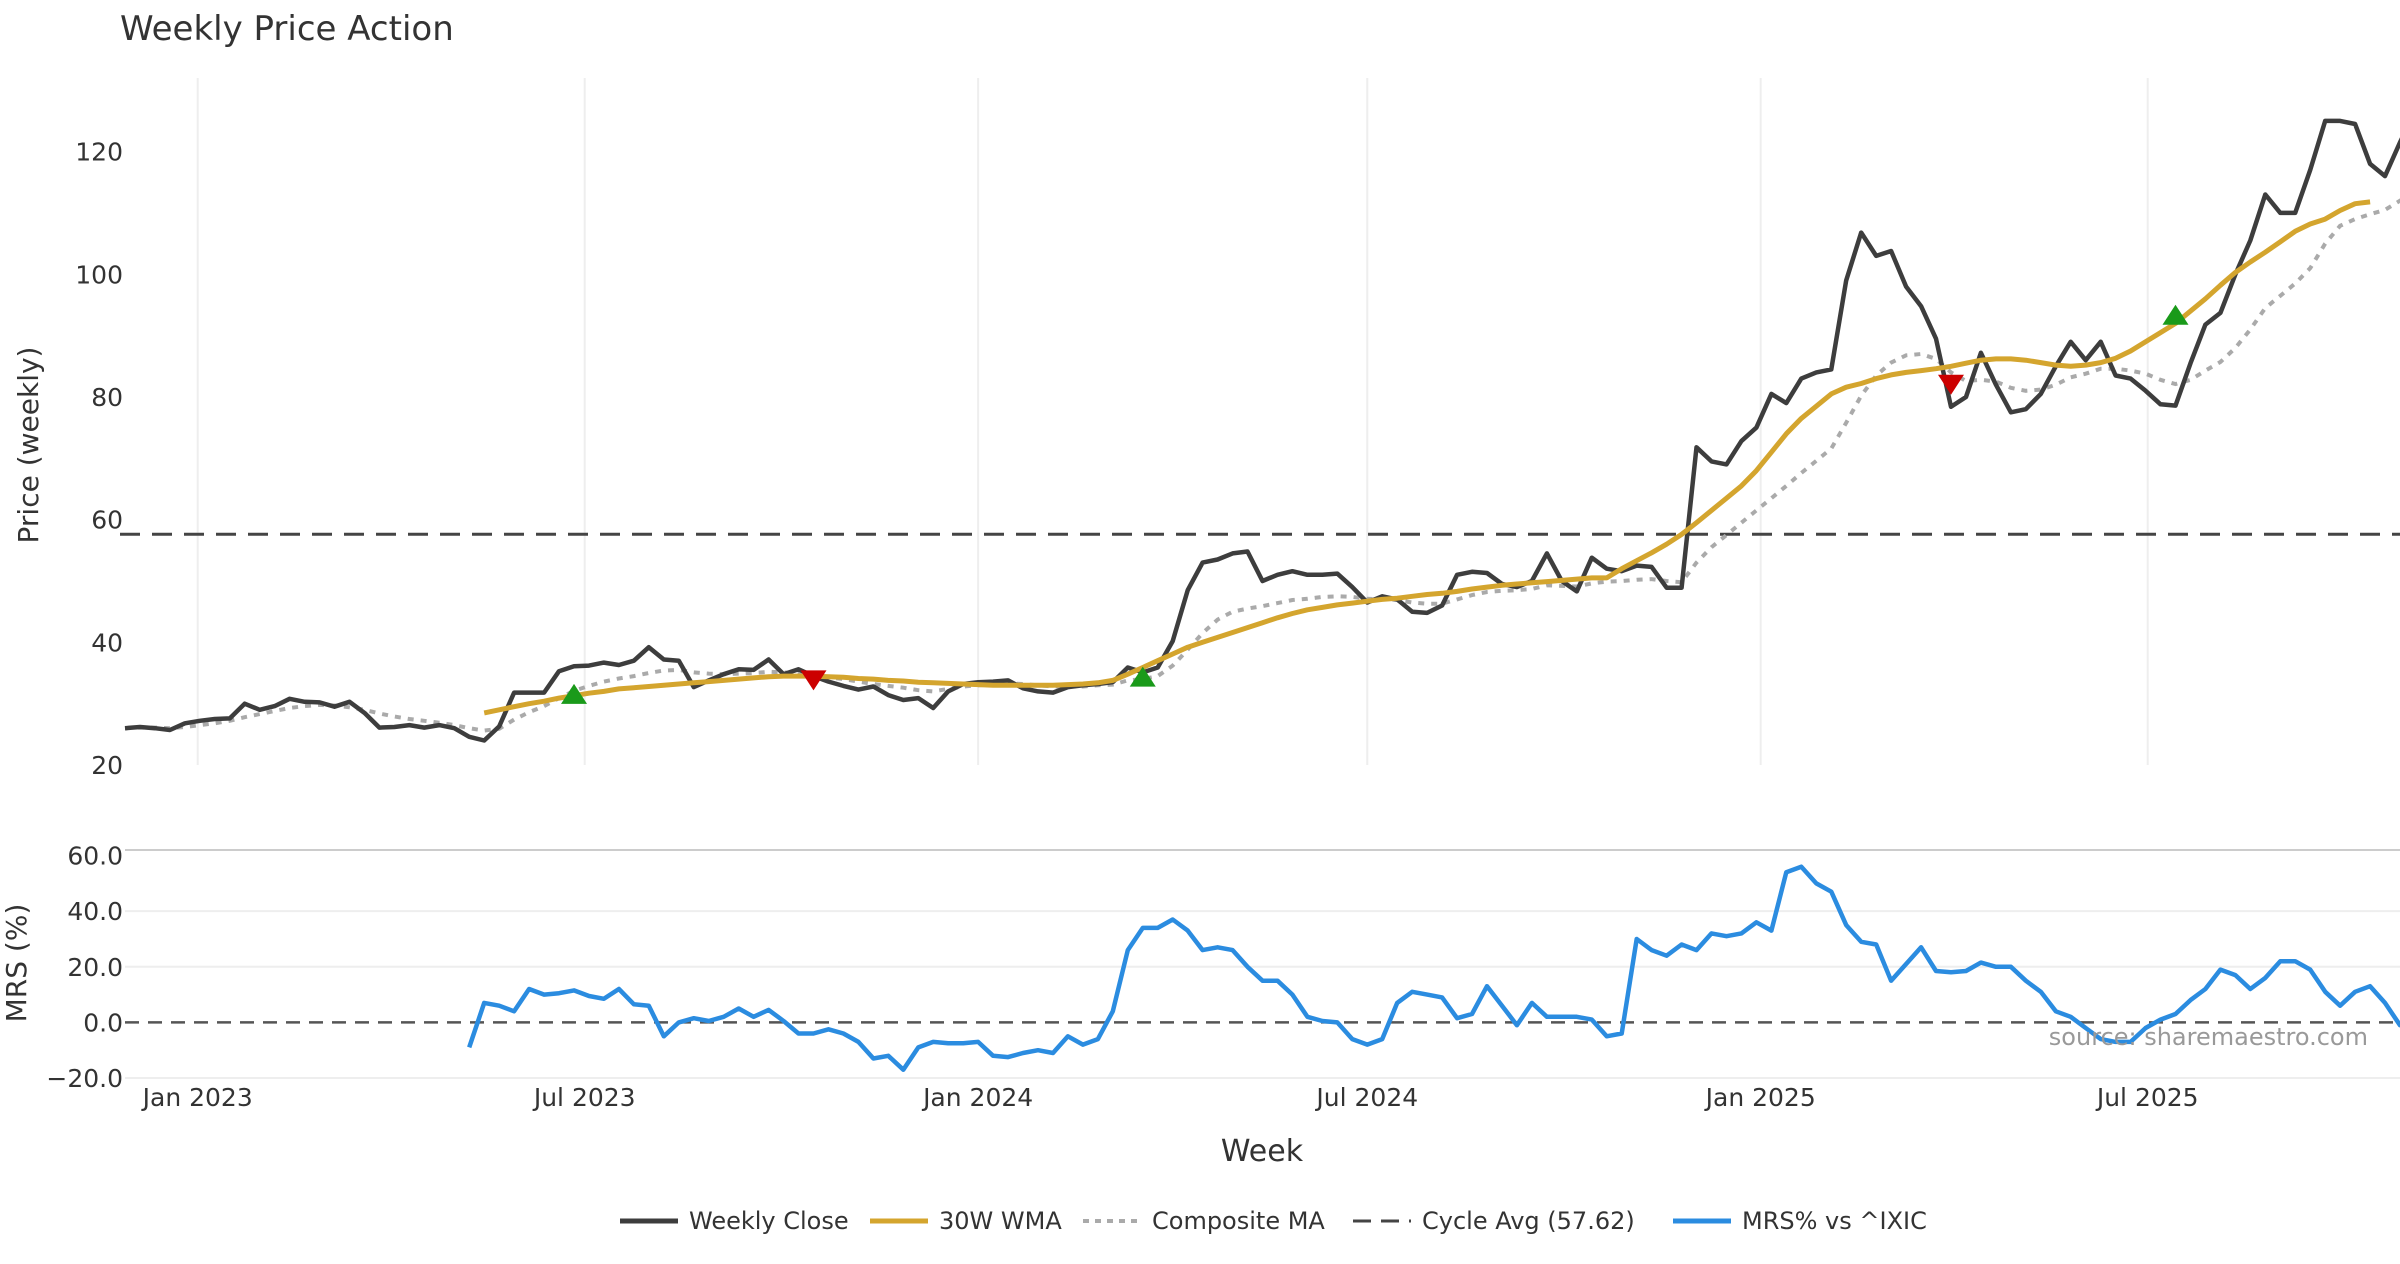 This screenshot has height=1264, width=2400. Describe the element at coordinates (584, 1097) in the screenshot. I see `x-tick-label-1: Jul 2023` at that location.